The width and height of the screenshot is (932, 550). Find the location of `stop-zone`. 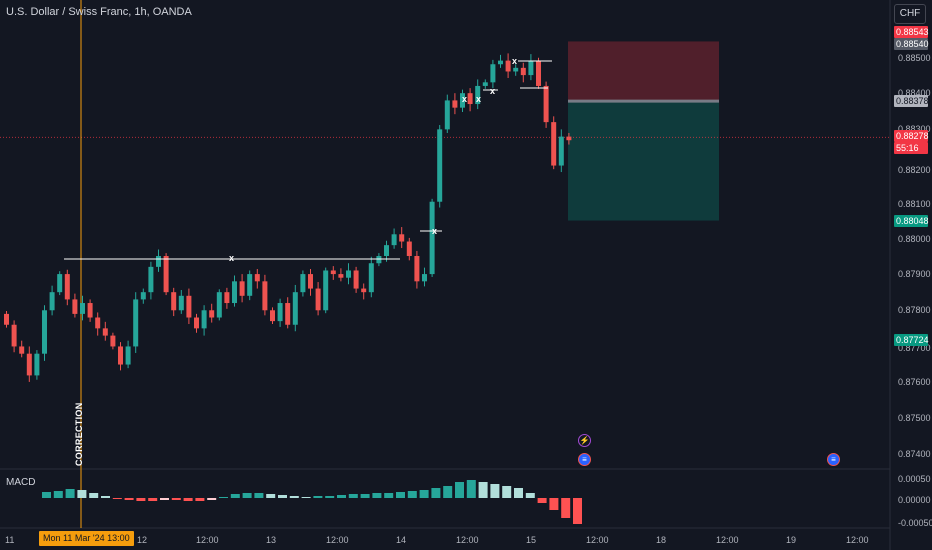

stop-zone is located at coordinates (643, 71).